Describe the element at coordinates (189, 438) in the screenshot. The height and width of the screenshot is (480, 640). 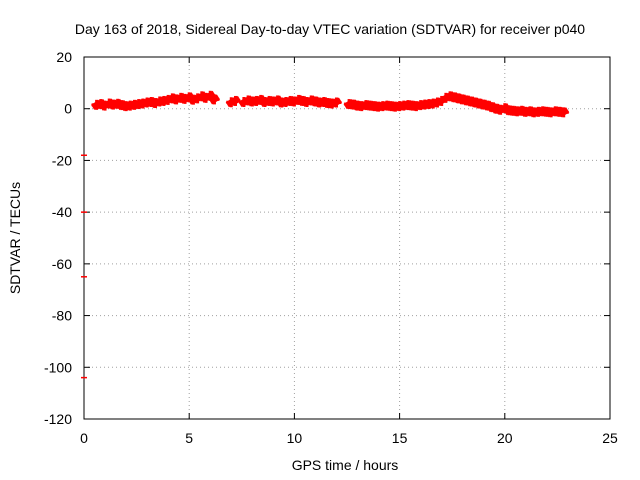
I see `x-tick-label: 5` at that location.